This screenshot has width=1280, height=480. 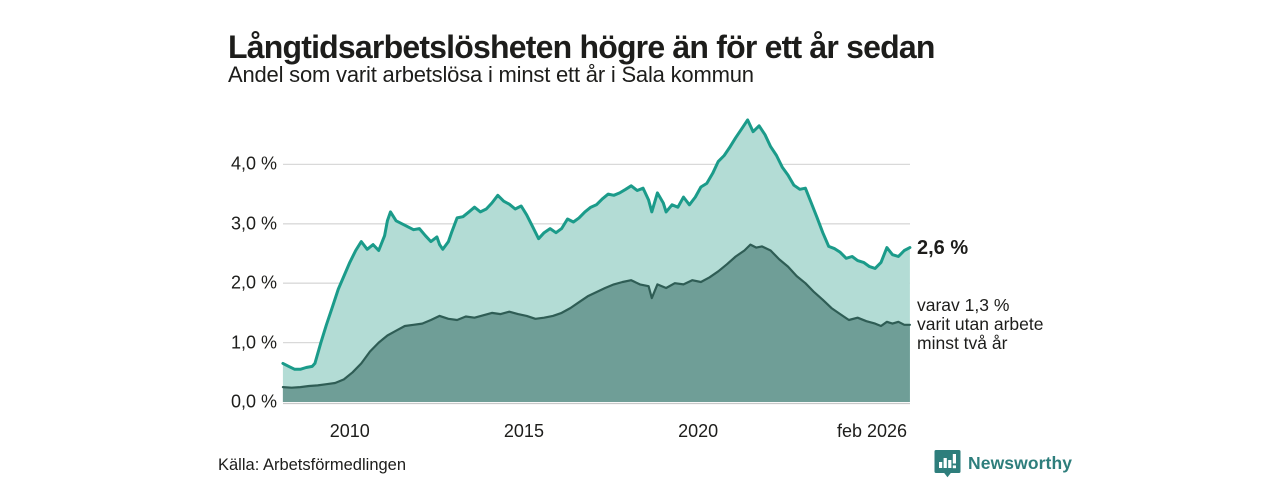 What do you see at coordinates (872, 431) in the screenshot?
I see `x-tick-label: feb 2026` at bounding box center [872, 431].